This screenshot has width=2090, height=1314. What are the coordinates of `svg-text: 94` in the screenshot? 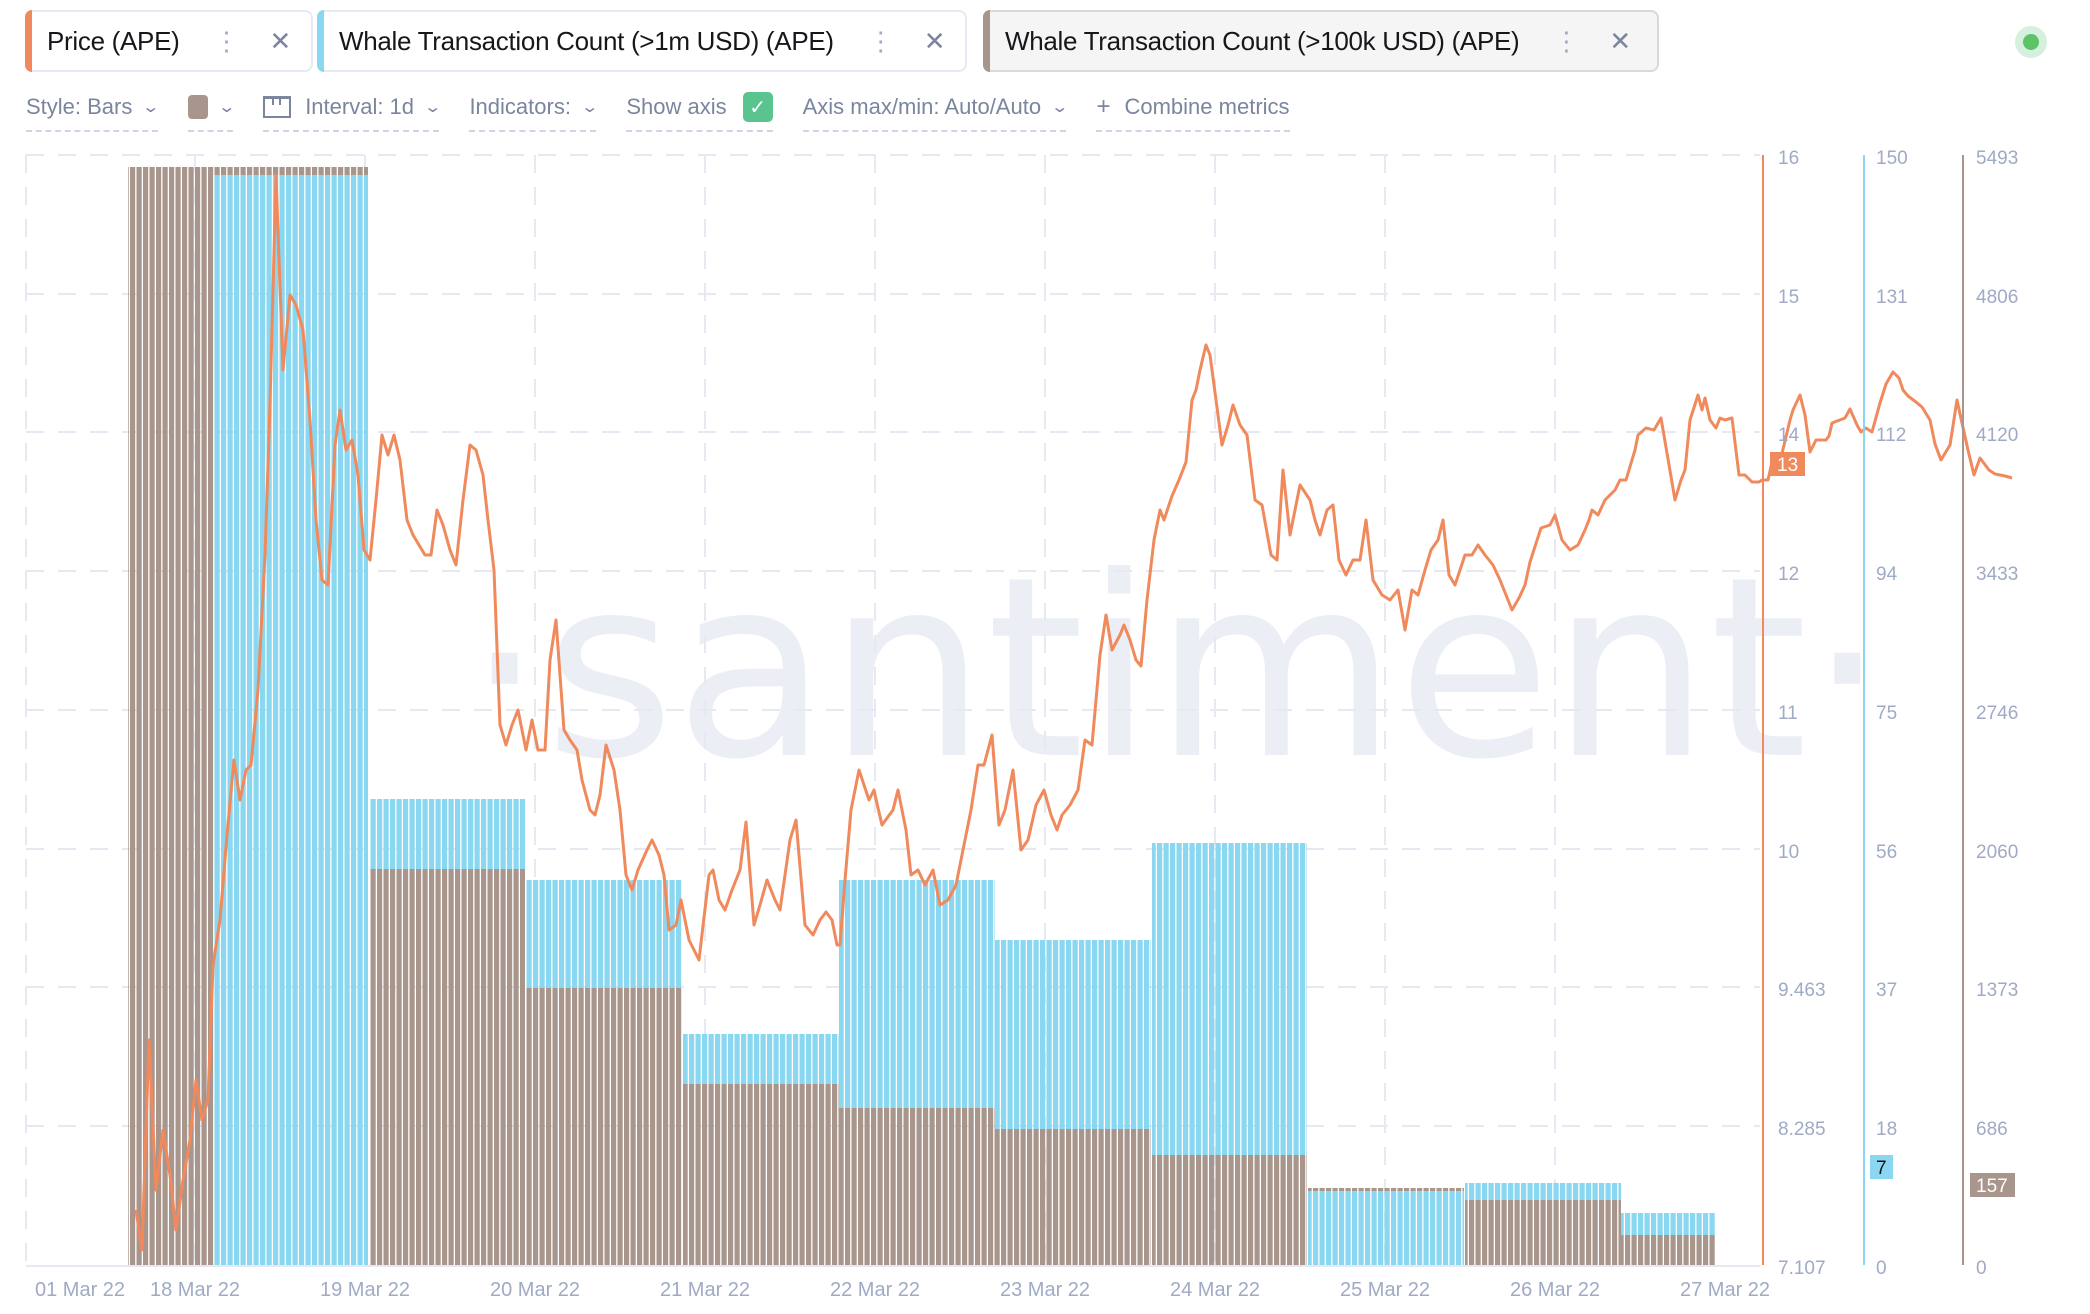 It's located at (1887, 574).